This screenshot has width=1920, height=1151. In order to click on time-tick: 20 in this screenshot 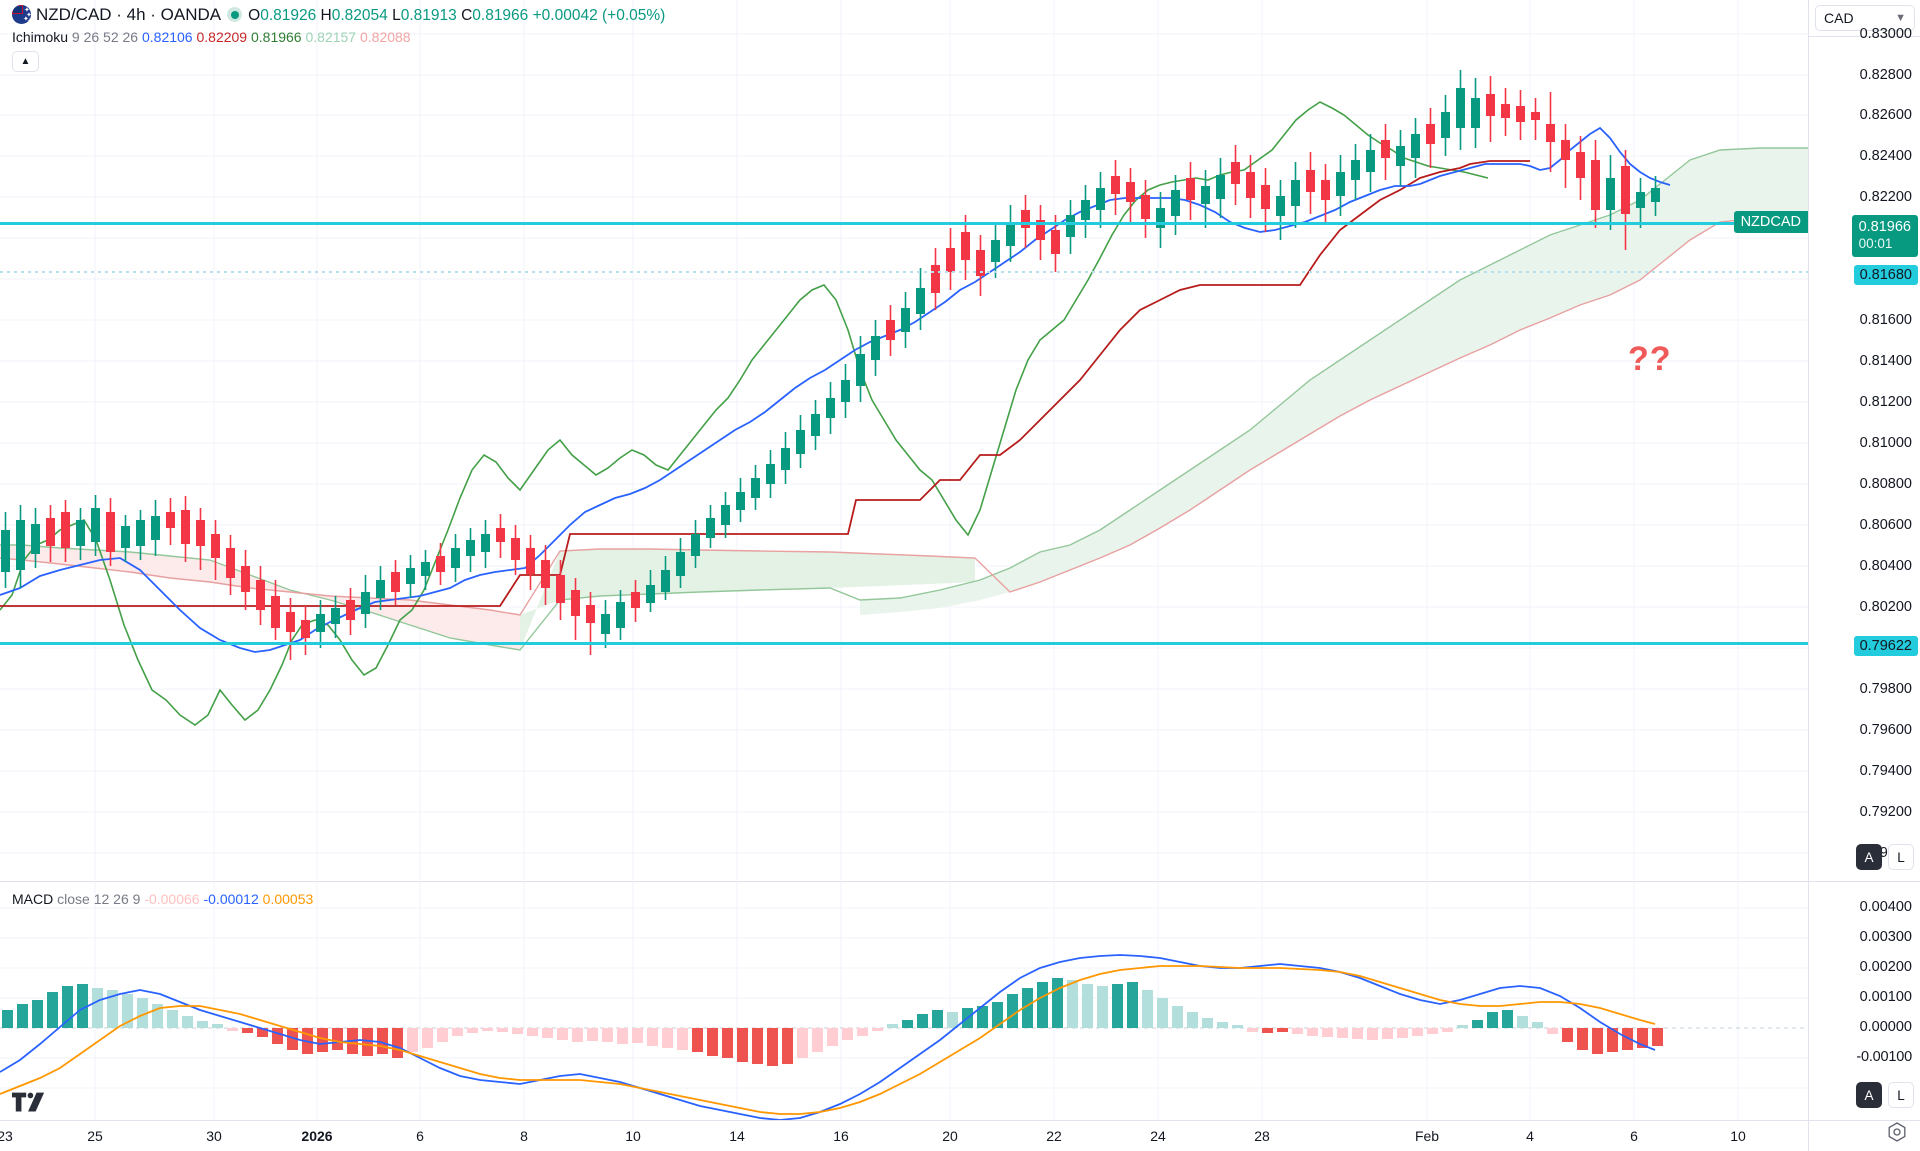, I will do `click(950, 1136)`.